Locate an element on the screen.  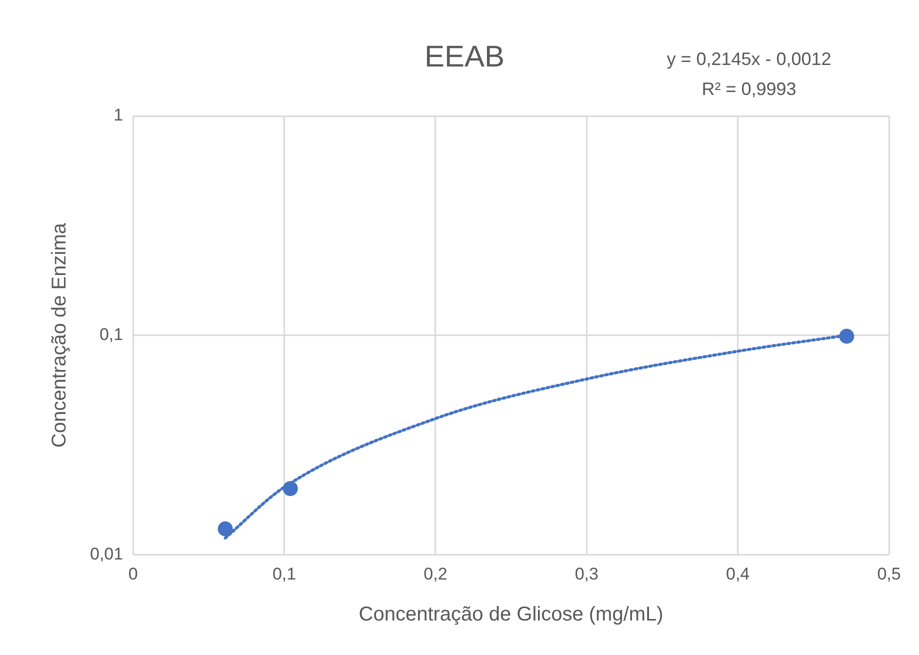
y-tick-label: 0,1 is located at coordinates (111, 334).